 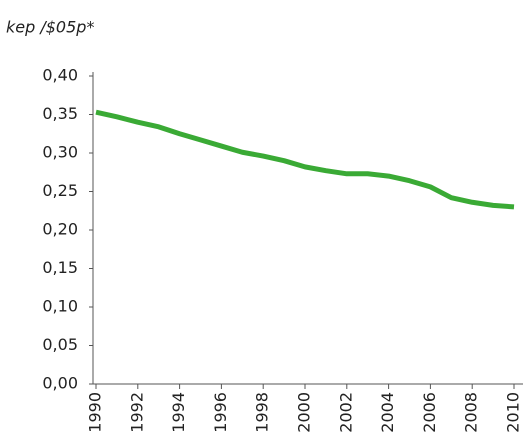 What do you see at coordinates (178, 412) in the screenshot?
I see `x-tick-label: 1994` at bounding box center [178, 412].